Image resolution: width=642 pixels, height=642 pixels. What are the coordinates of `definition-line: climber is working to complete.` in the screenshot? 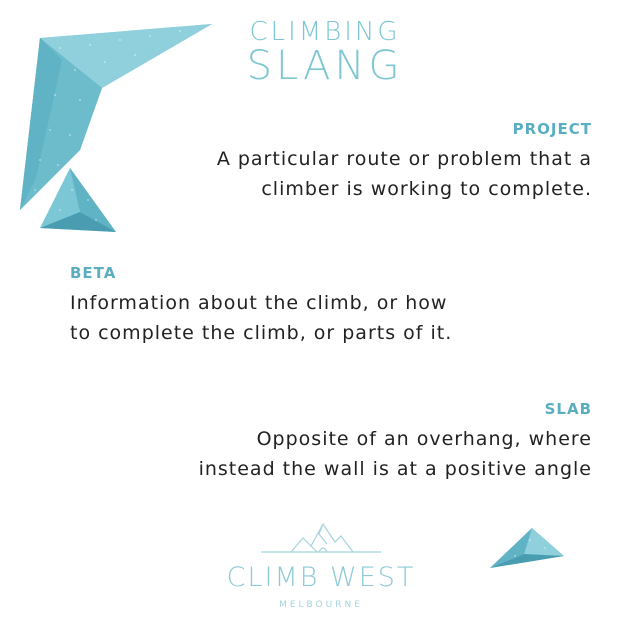 It's located at (426, 189).